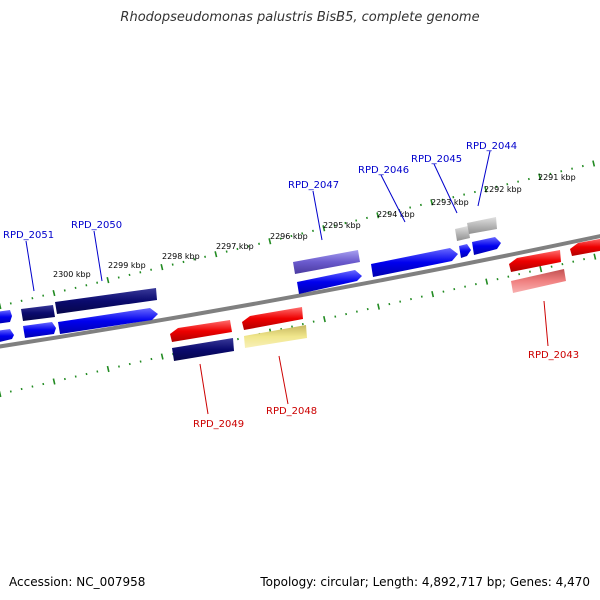 The width and height of the screenshot is (600, 600). What do you see at coordinates (96, 225) in the screenshot?
I see `gene-label-rpd-2050: RPD_2050` at bounding box center [96, 225].